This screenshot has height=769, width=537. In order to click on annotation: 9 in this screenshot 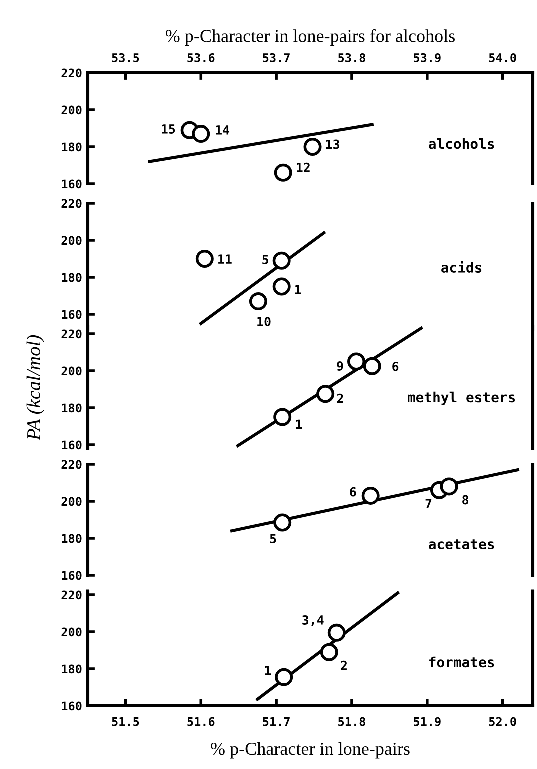, I will do `click(340, 366)`.